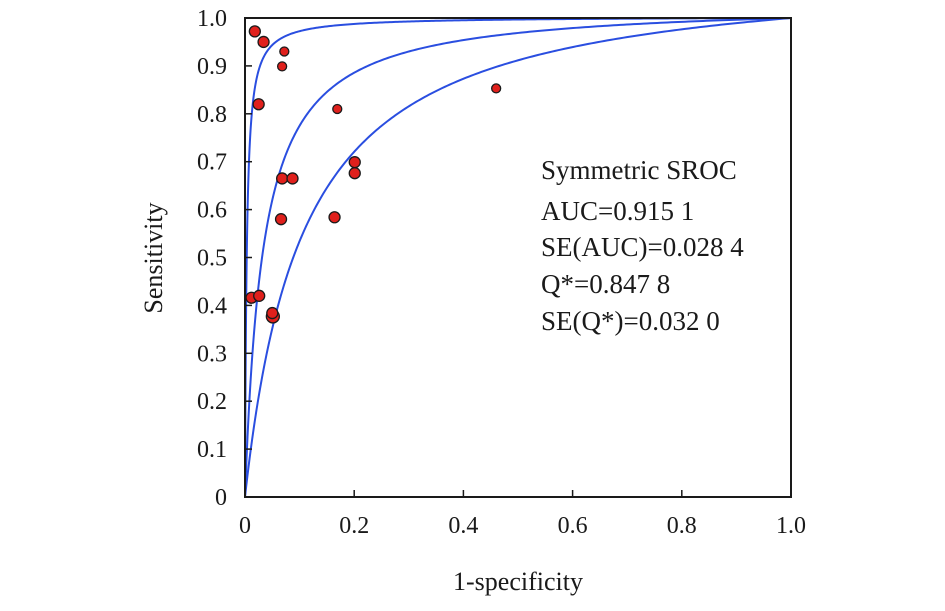  What do you see at coordinates (212, 450) in the screenshot?
I see `y-tick-label: 0.1` at bounding box center [212, 450].